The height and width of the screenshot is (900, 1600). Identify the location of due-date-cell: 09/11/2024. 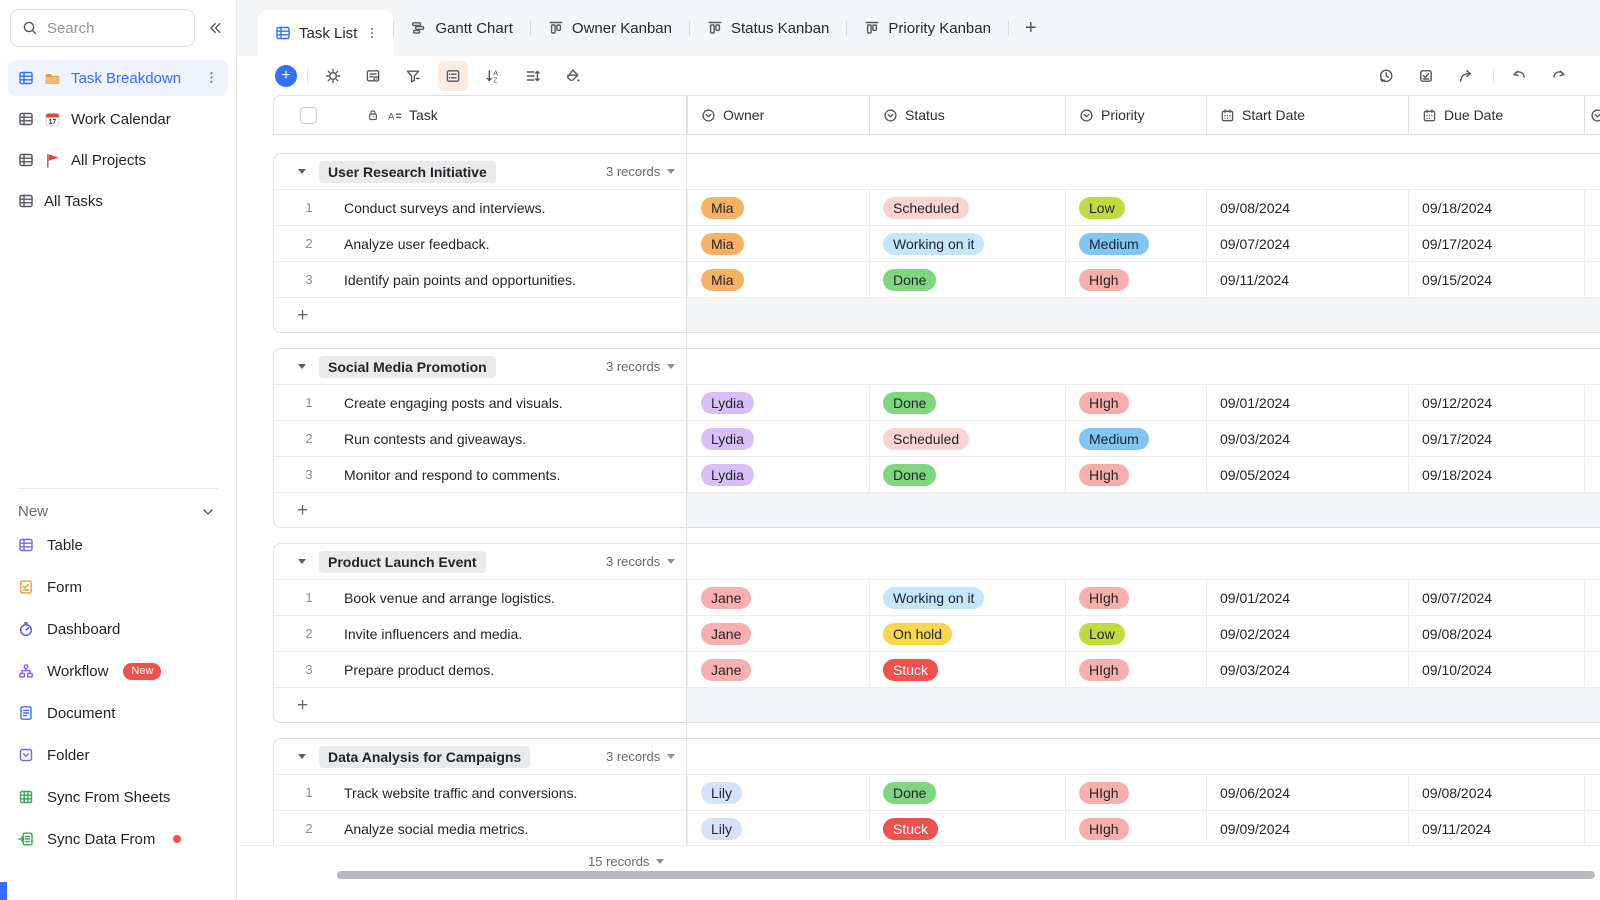
(1496, 828).